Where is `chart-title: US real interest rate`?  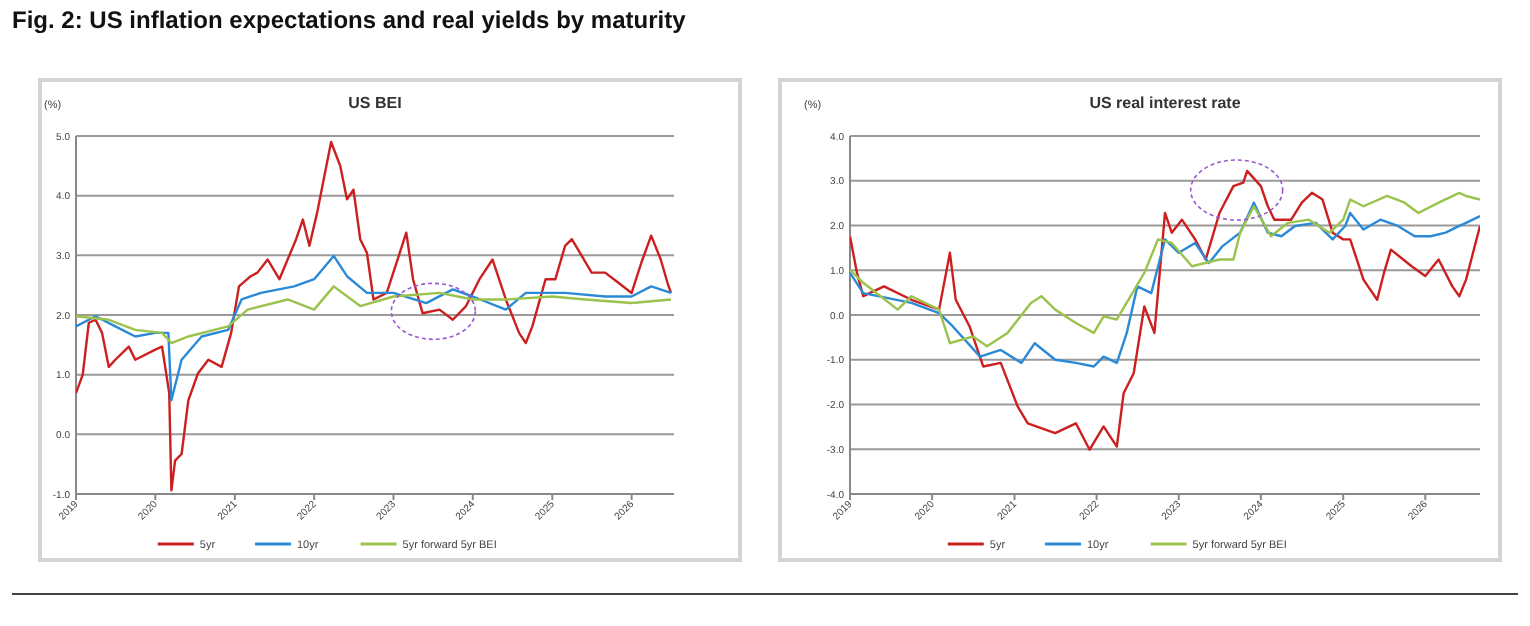
chart-title: US real interest rate is located at coordinates (1165, 103).